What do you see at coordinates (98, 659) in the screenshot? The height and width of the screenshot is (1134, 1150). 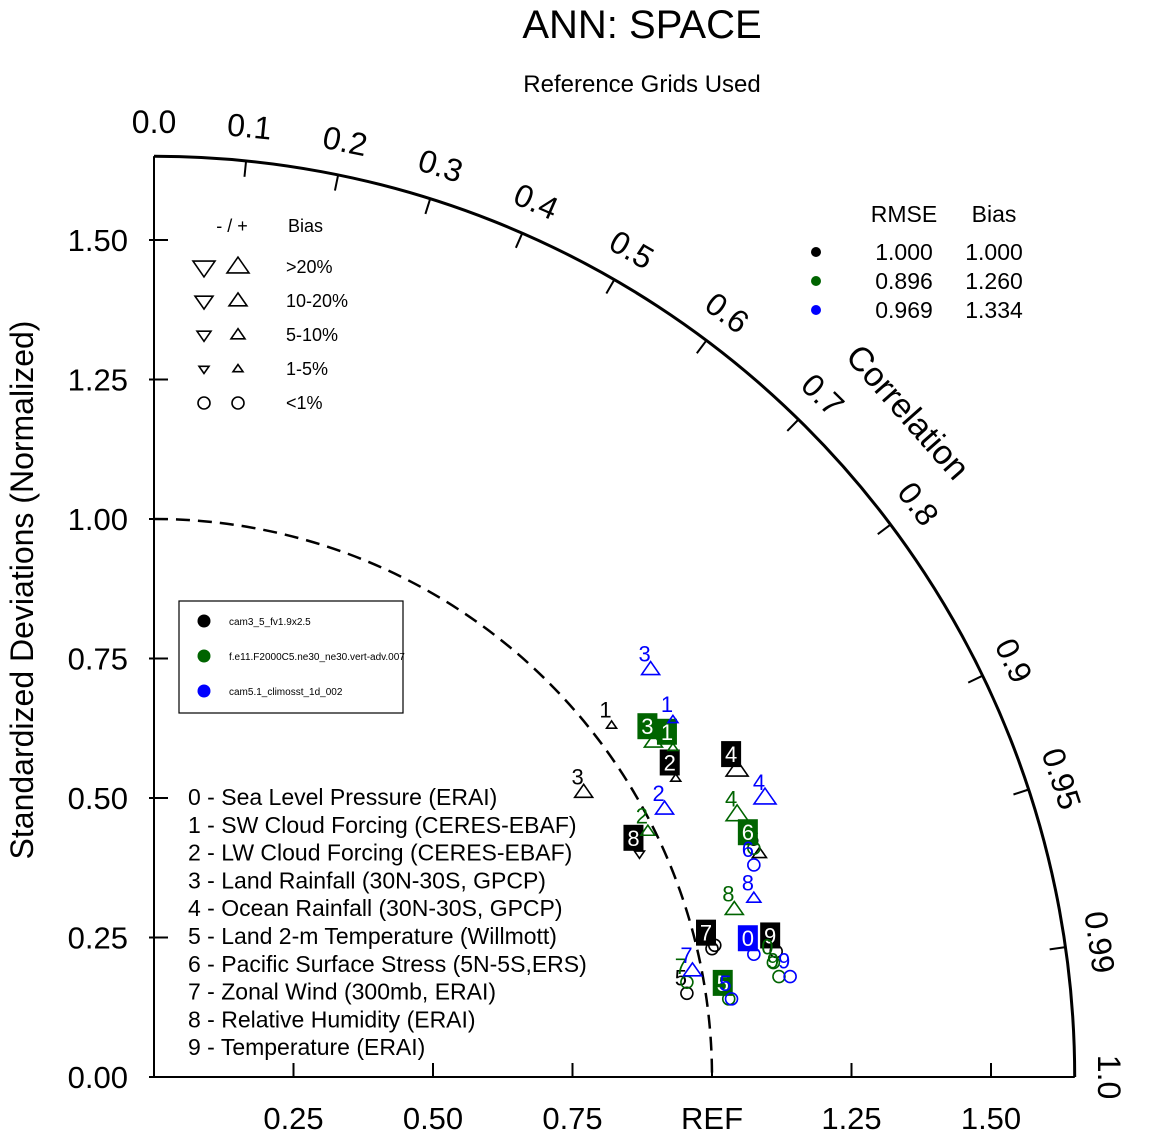 I see `y-tick-label: 0.75` at bounding box center [98, 659].